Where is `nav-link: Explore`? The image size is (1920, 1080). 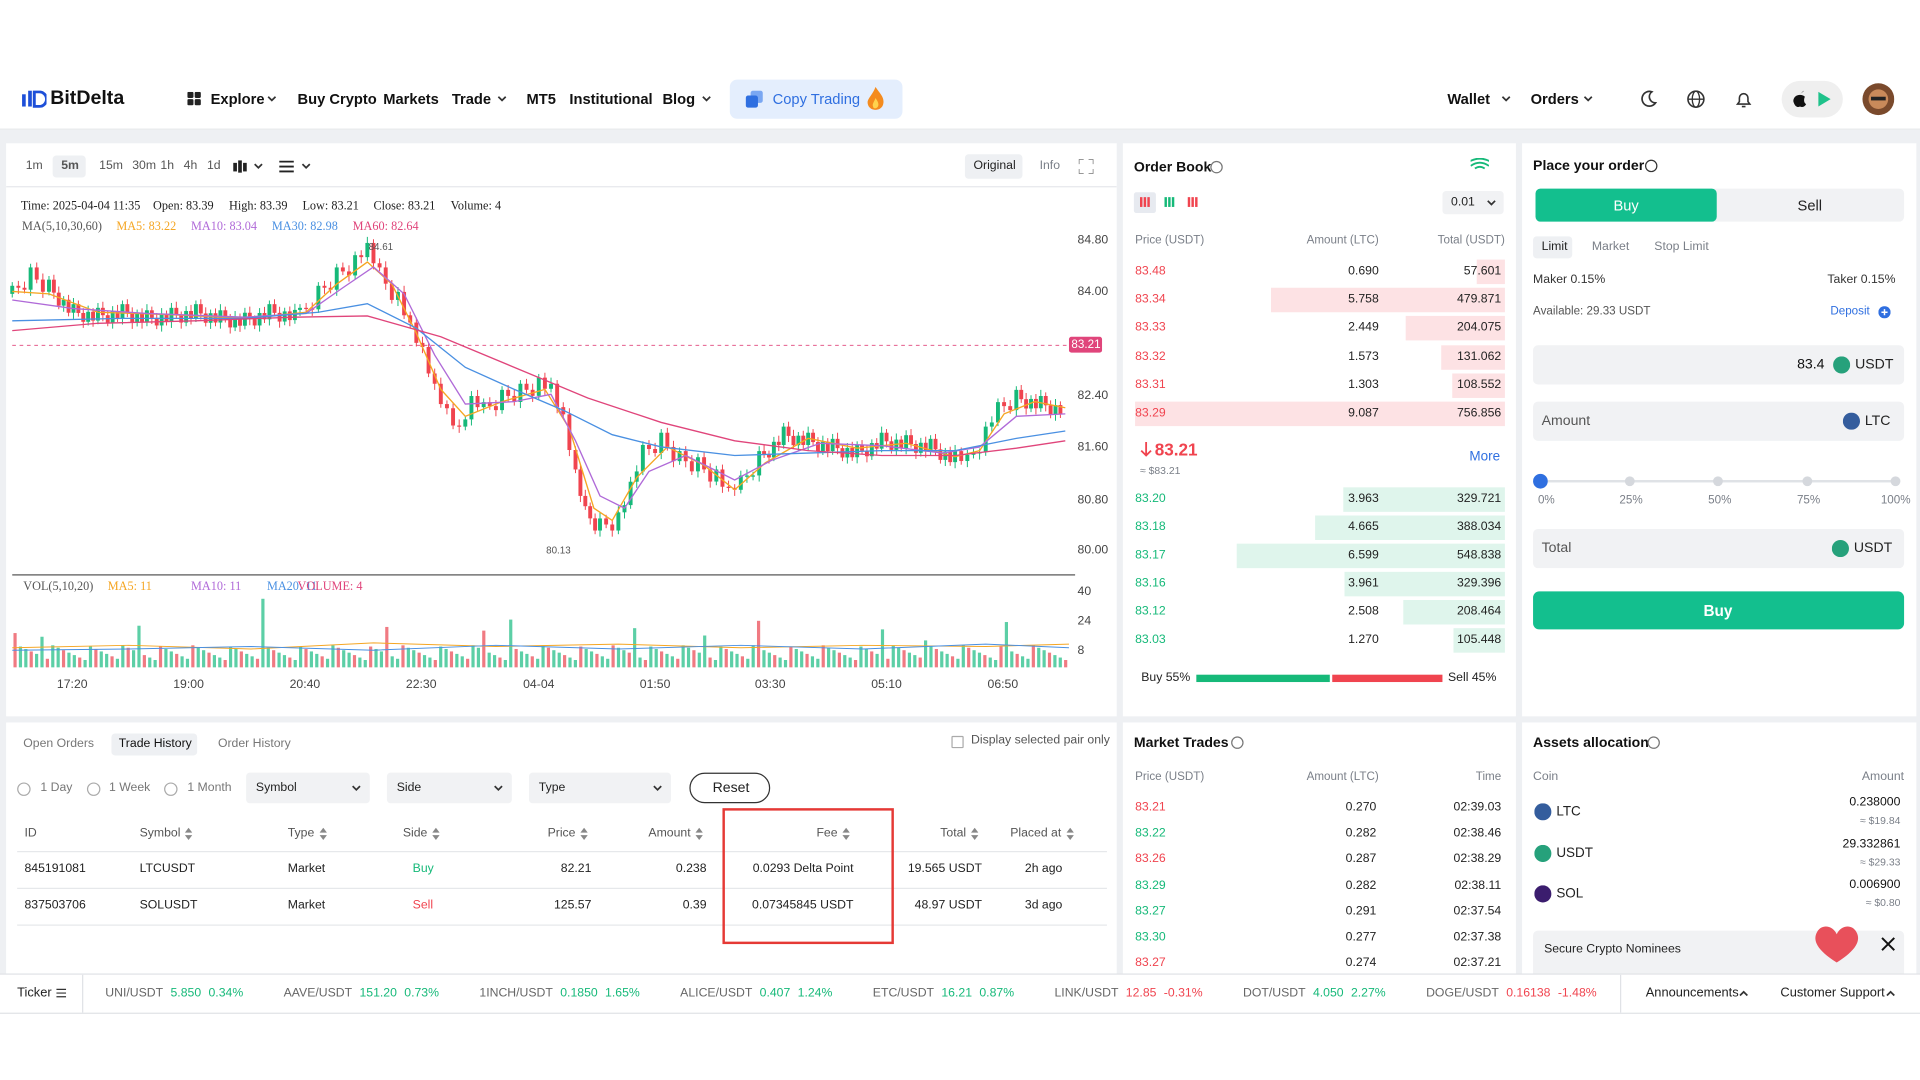 nav-link: Explore is located at coordinates (237, 99).